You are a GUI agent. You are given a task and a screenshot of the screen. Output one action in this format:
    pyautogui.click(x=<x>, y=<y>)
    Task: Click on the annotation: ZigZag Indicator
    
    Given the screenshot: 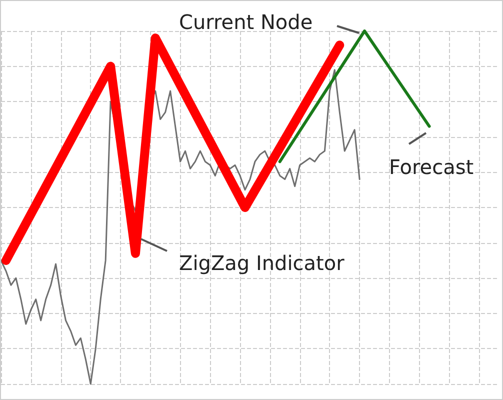 What is the action you would take?
    pyautogui.click(x=262, y=263)
    